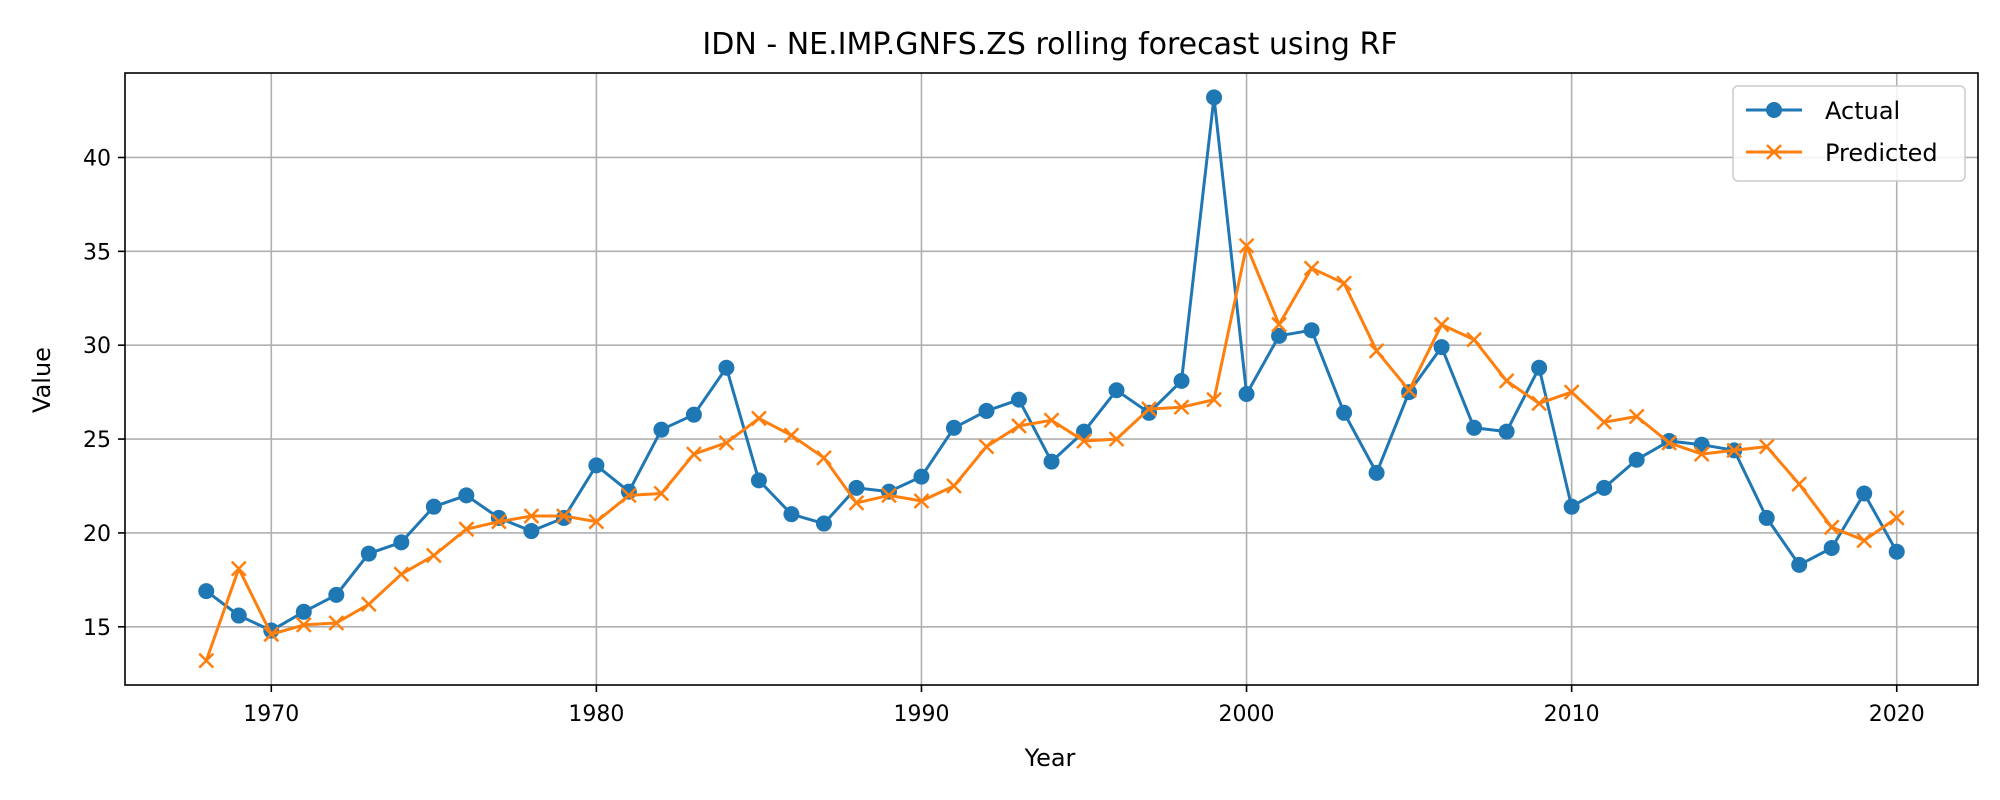  I want to click on y-tick-label: 15, so click(97, 628).